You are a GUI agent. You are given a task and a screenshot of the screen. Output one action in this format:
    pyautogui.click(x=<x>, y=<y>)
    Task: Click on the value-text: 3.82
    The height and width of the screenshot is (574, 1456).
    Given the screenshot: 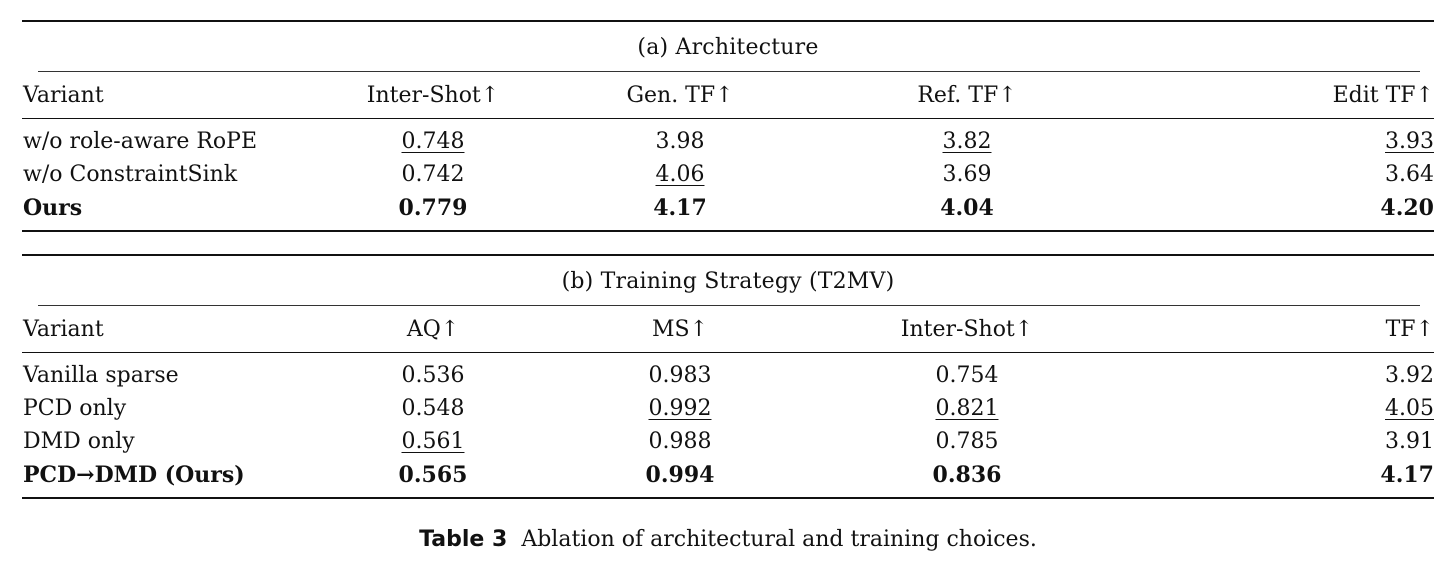 What is the action you would take?
    pyautogui.click(x=967, y=141)
    